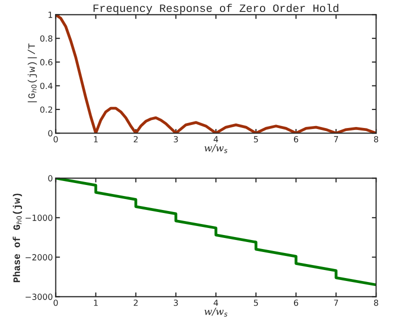 The image size is (398, 326). Describe the element at coordinates (39, 297) in the screenshot. I see `y-tick-label: −3000` at that location.